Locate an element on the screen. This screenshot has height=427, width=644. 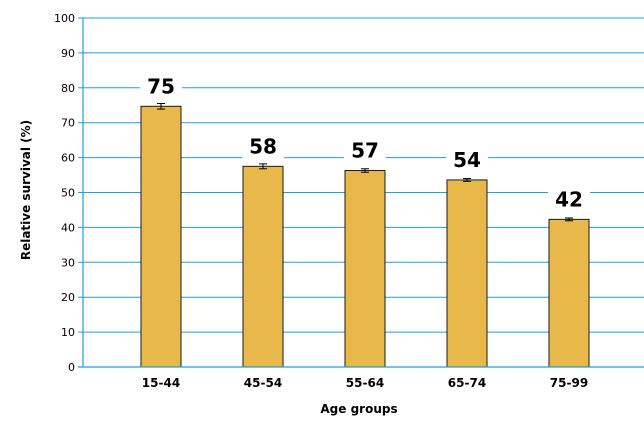
y-tick-label: 100 is located at coordinates (64, 18).